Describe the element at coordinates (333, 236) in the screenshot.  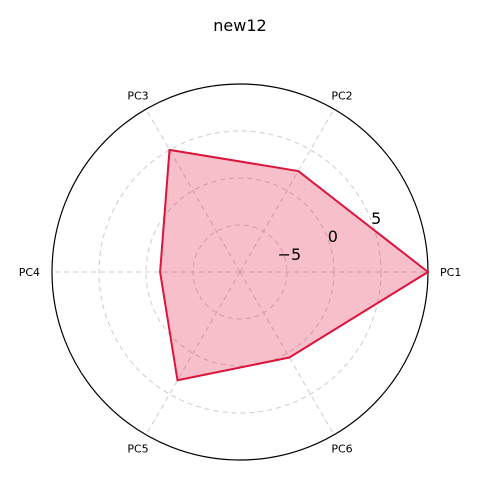
I see `r-tick-label: 0` at that location.